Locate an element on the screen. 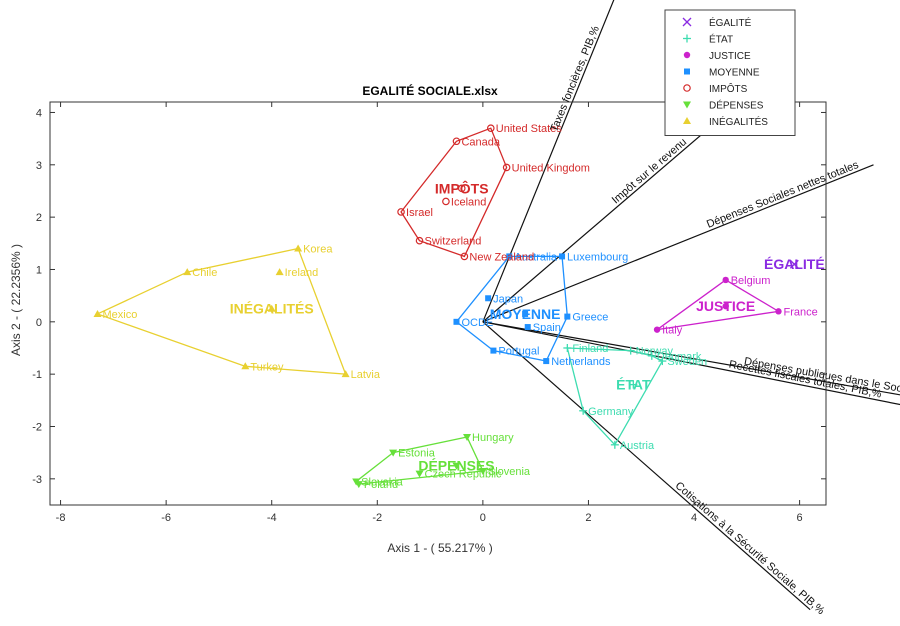 The image size is (900, 626). point-label: France is located at coordinates (800, 312).